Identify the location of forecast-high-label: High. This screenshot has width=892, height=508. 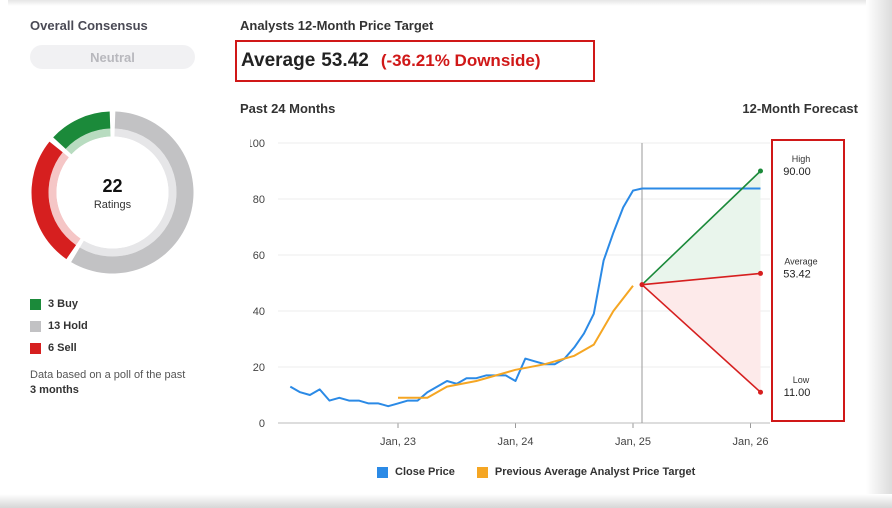
(801, 159).